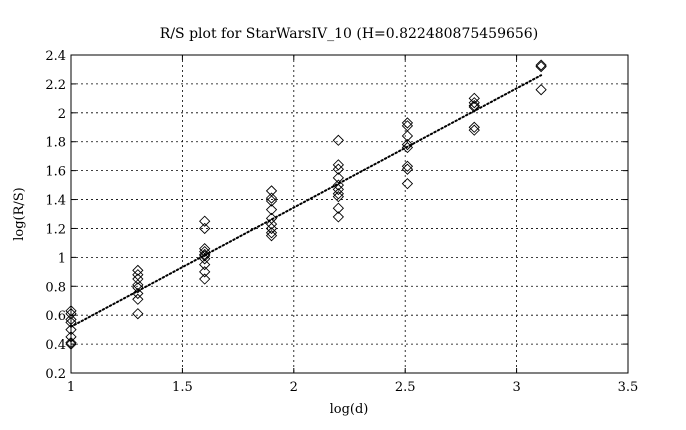  I want to click on y-tick-label: 1.2, so click(55, 229).